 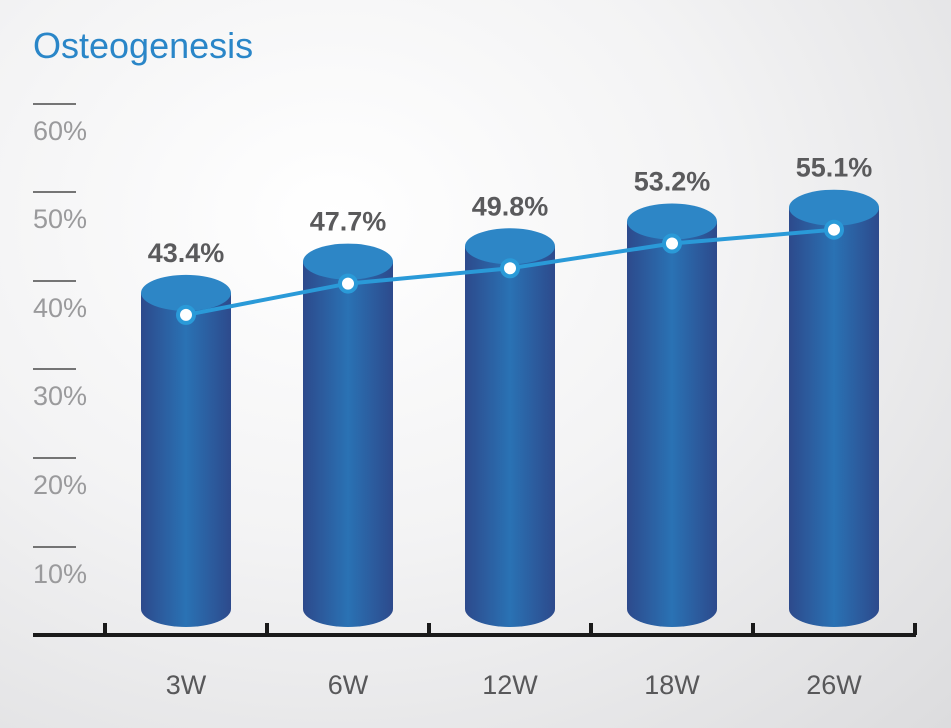 What do you see at coordinates (60, 219) in the screenshot?
I see `y-tick-label: 50%` at bounding box center [60, 219].